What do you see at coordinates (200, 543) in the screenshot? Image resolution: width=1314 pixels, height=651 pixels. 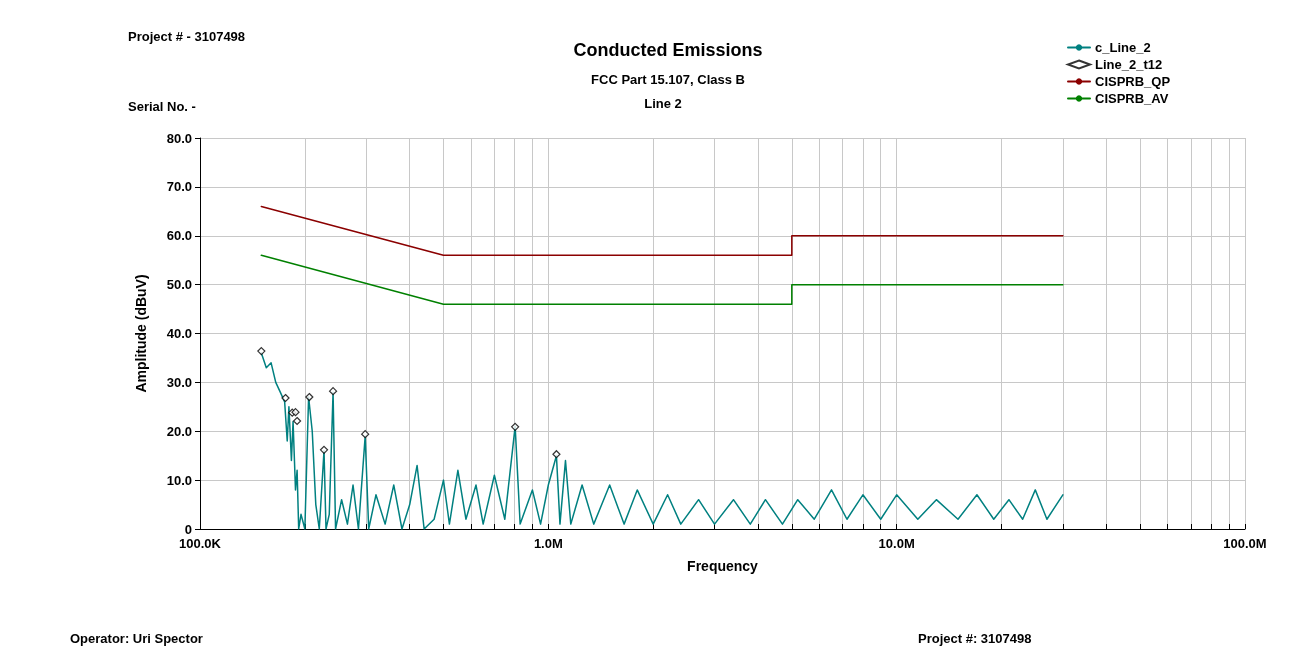 I see `x-tick-label: 100.0K` at bounding box center [200, 543].